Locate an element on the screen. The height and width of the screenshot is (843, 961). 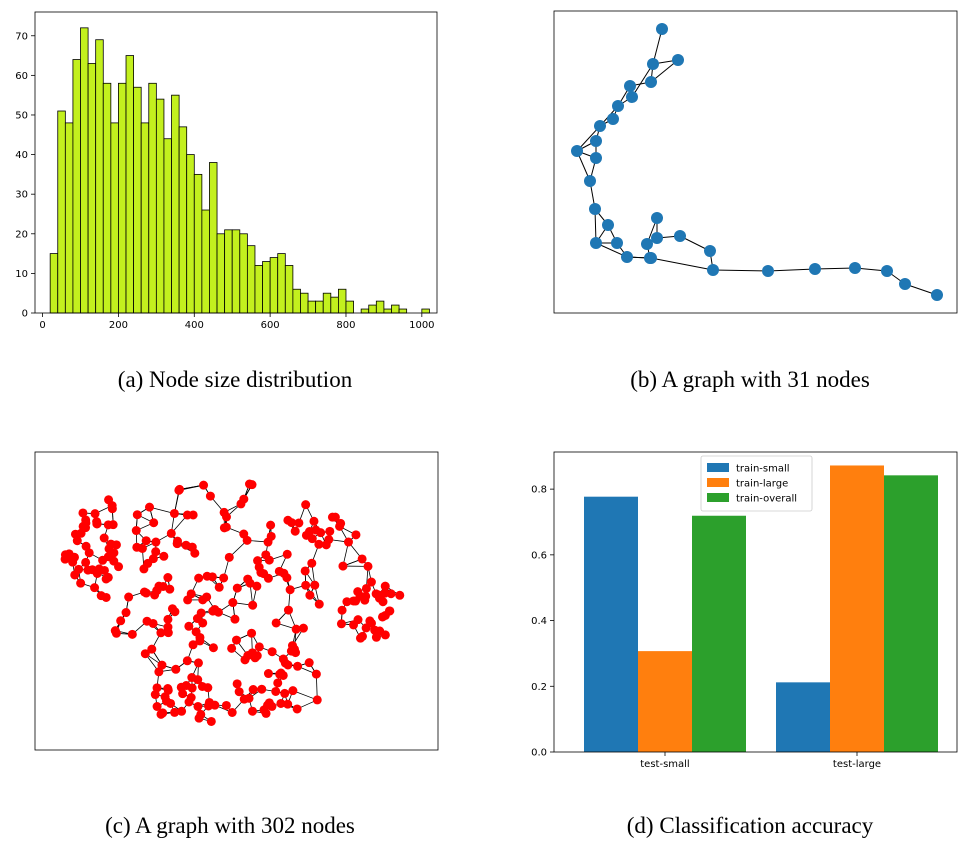
caption-b: (b) A graph with 31 nodes is located at coordinates (750, 379).